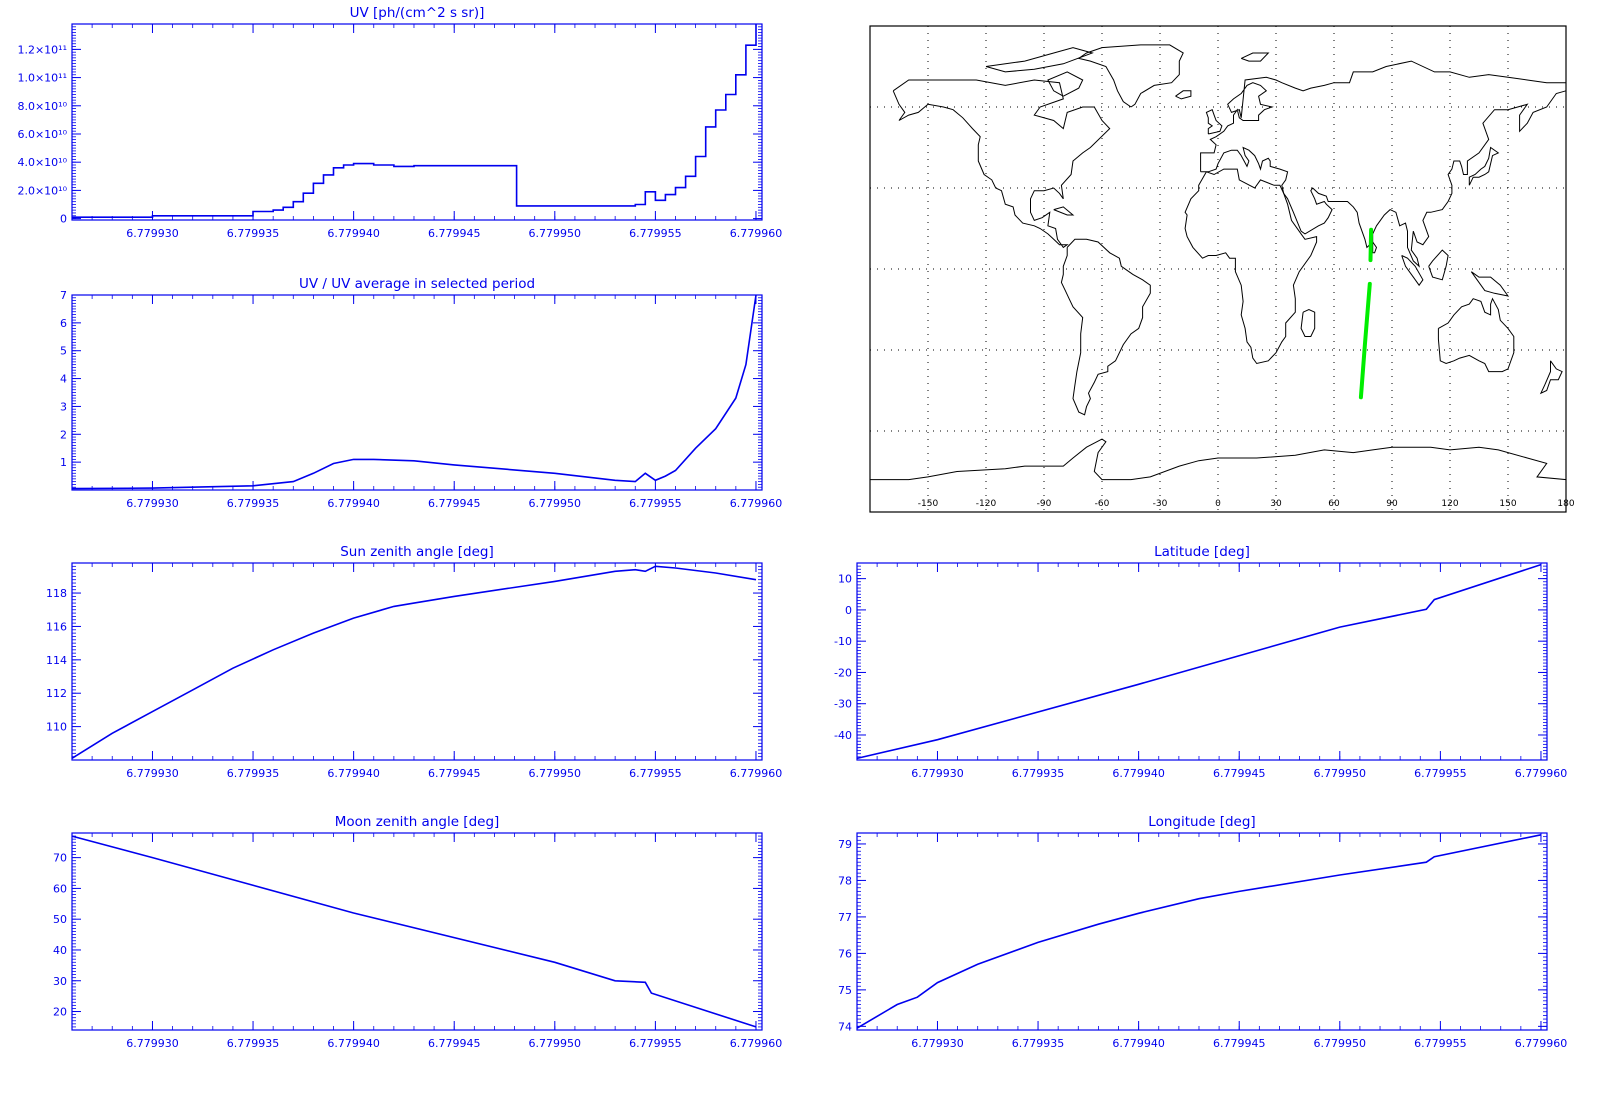 This screenshot has height=1100, width=1600. What do you see at coordinates (42, 78) in the screenshot?
I see `y-tick-label: 1.0×10¹¹` at bounding box center [42, 78].